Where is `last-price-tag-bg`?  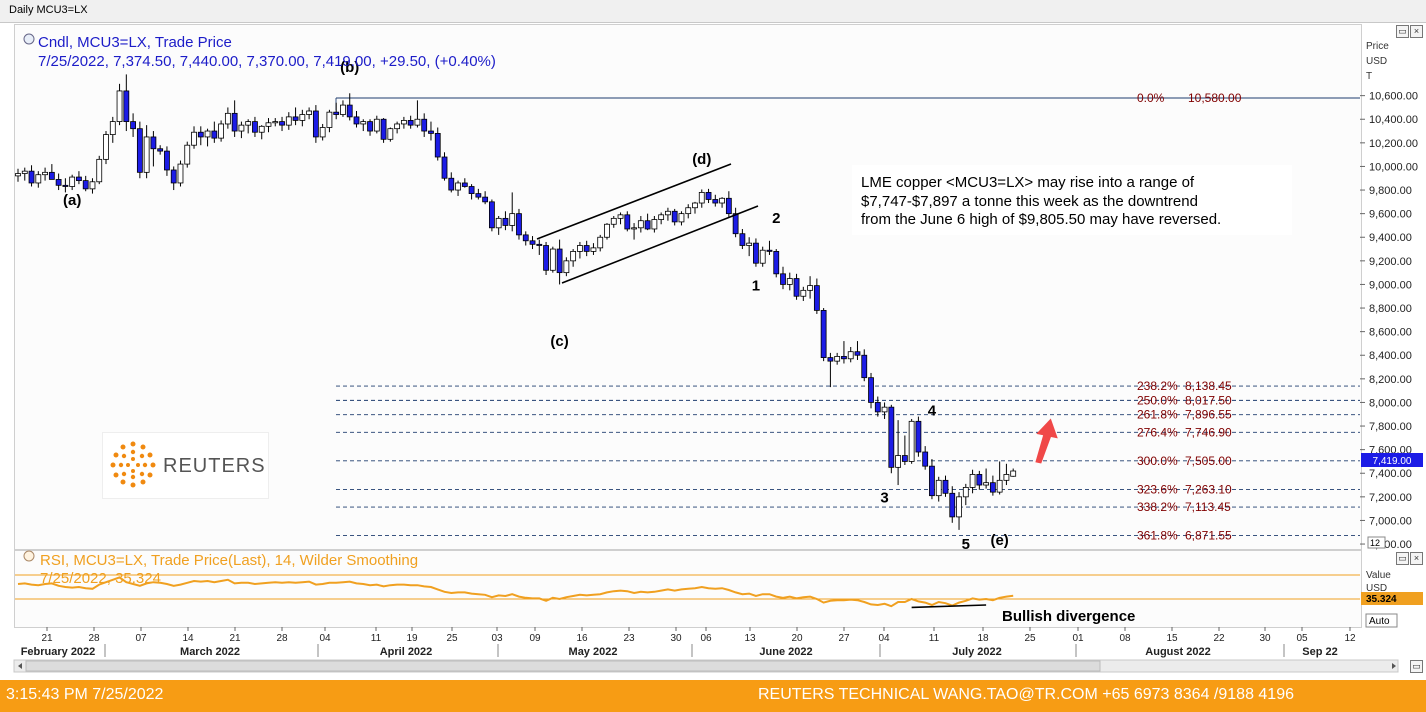 last-price-tag-bg is located at coordinates (1392, 460).